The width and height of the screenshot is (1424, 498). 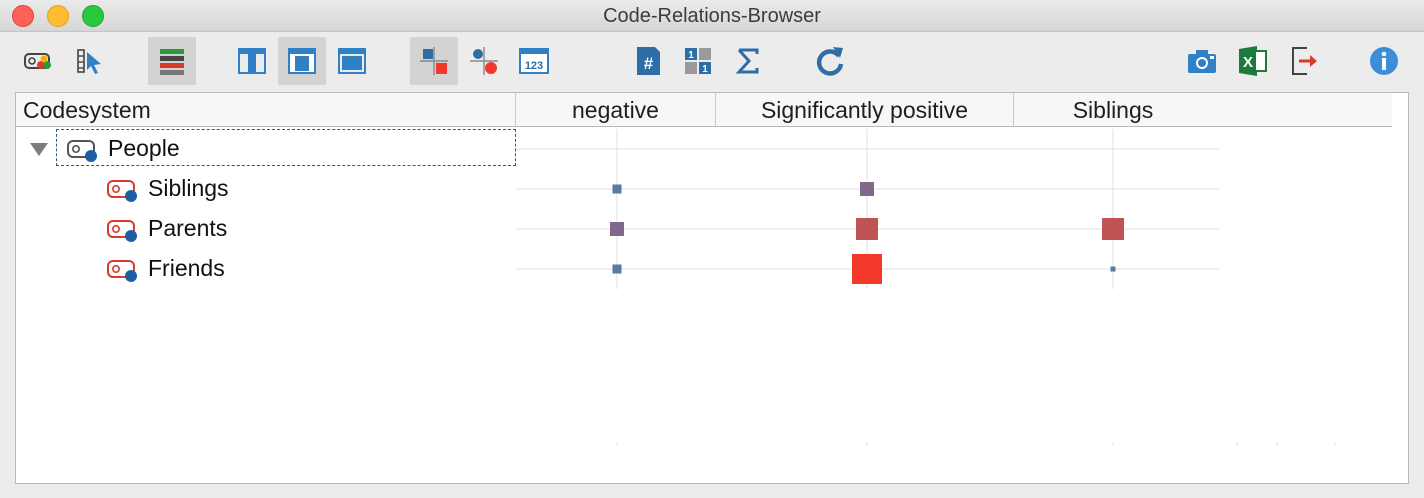 I want to click on select-segments-icon, so click(x=89, y=61).